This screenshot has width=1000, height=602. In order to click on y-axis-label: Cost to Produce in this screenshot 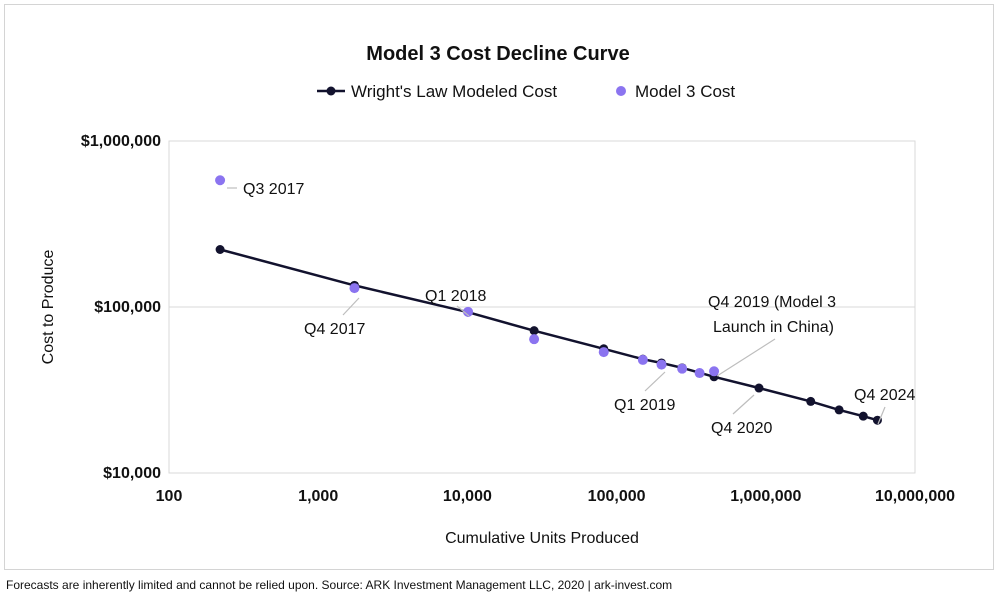, I will do `click(48, 307)`.